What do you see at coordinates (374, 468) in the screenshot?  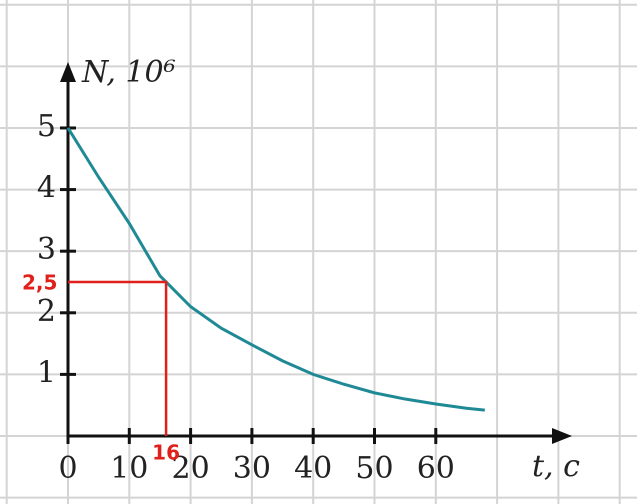 I see `x-tick-label: 50` at bounding box center [374, 468].